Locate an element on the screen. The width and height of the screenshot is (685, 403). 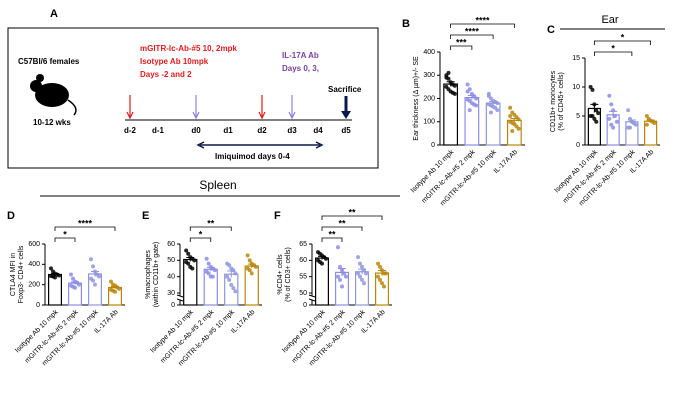
day-label: d-2 is located at coordinates (130, 130).